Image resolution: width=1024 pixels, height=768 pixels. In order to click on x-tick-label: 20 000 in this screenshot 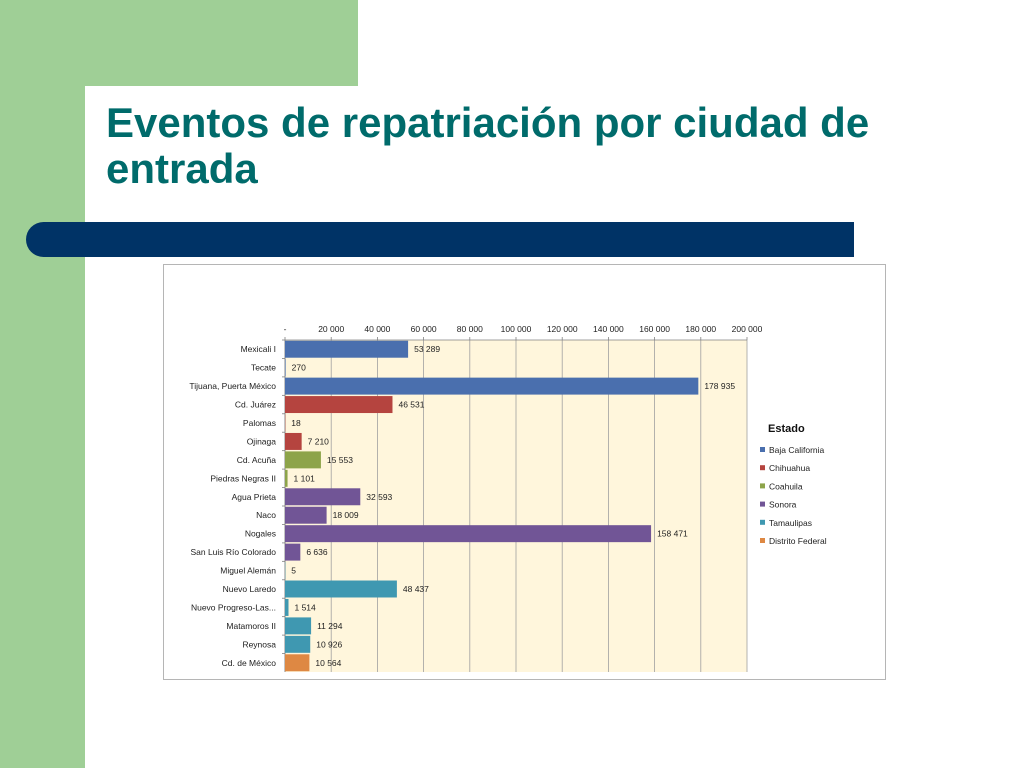, I will do `click(331, 329)`.